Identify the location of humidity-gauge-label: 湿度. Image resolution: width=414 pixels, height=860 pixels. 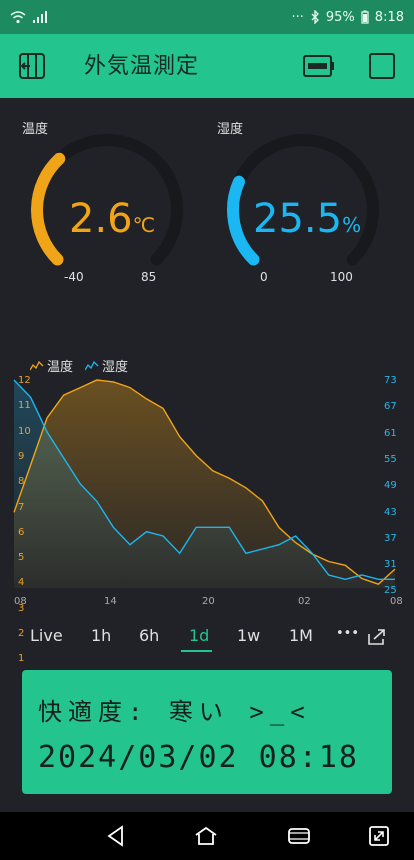
(230, 129).